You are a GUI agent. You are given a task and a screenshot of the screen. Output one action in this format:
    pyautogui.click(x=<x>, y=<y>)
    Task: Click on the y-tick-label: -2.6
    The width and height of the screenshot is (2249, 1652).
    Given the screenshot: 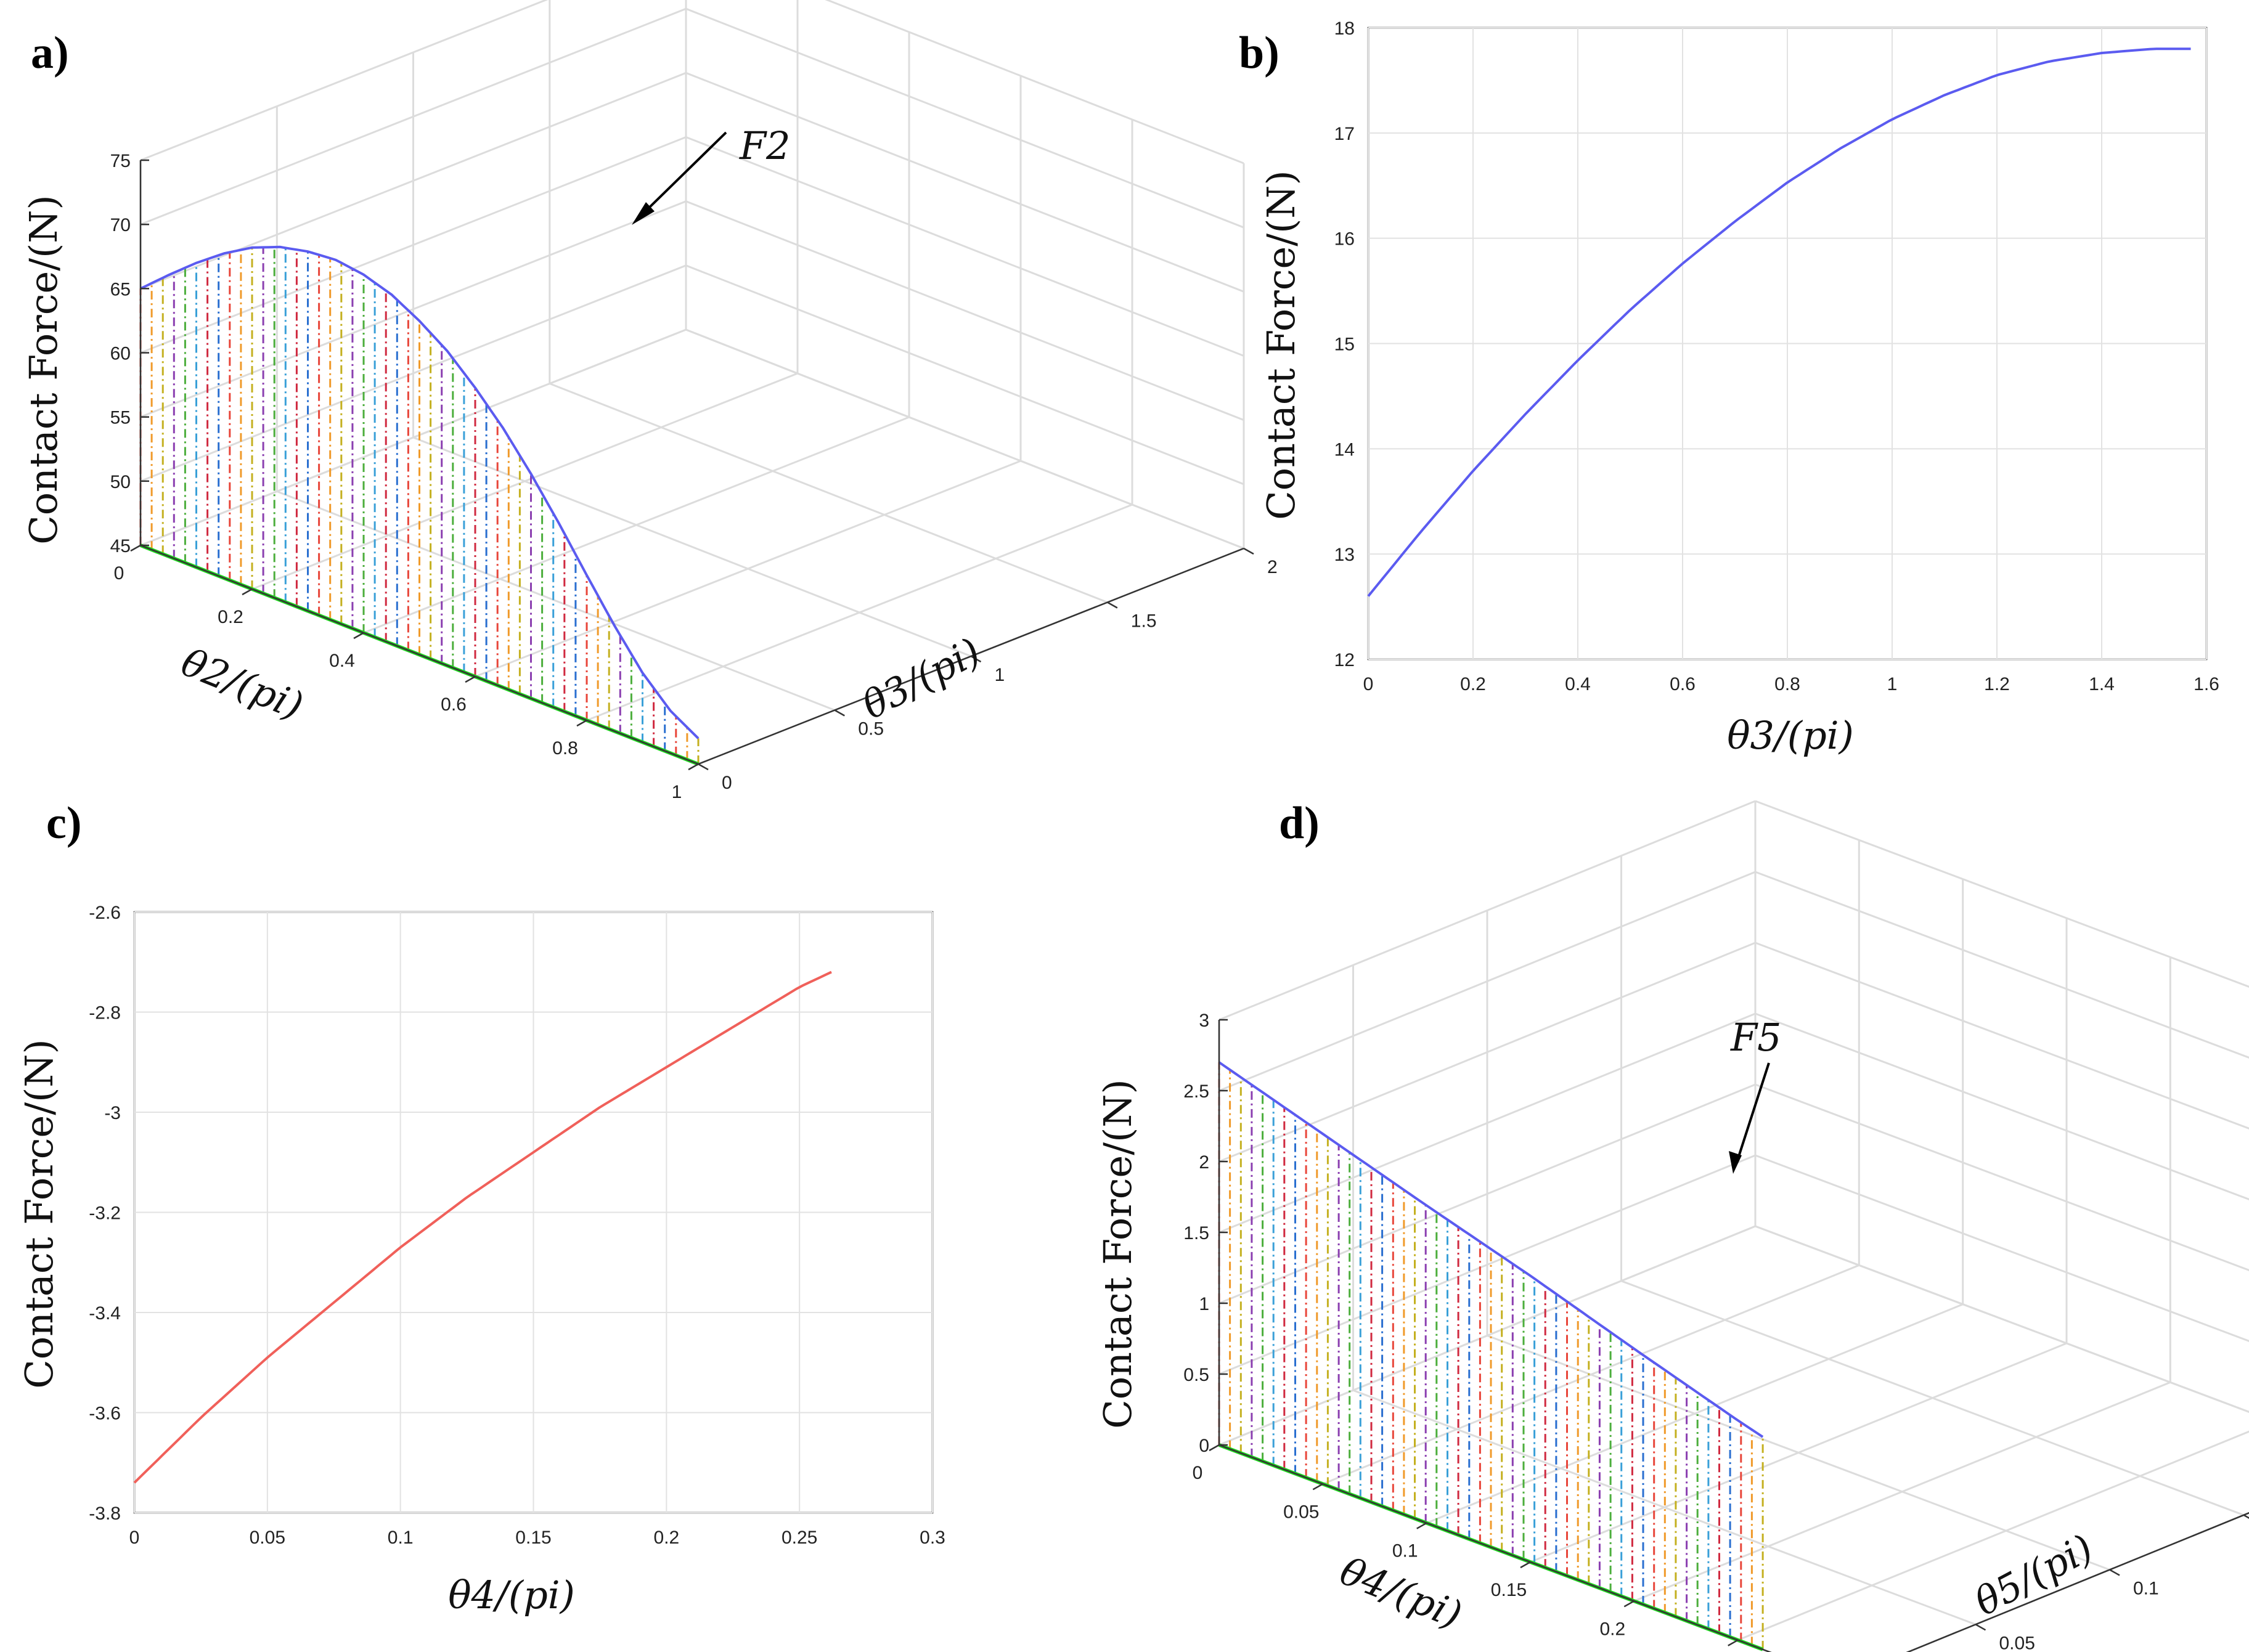 What is the action you would take?
    pyautogui.click(x=105, y=913)
    